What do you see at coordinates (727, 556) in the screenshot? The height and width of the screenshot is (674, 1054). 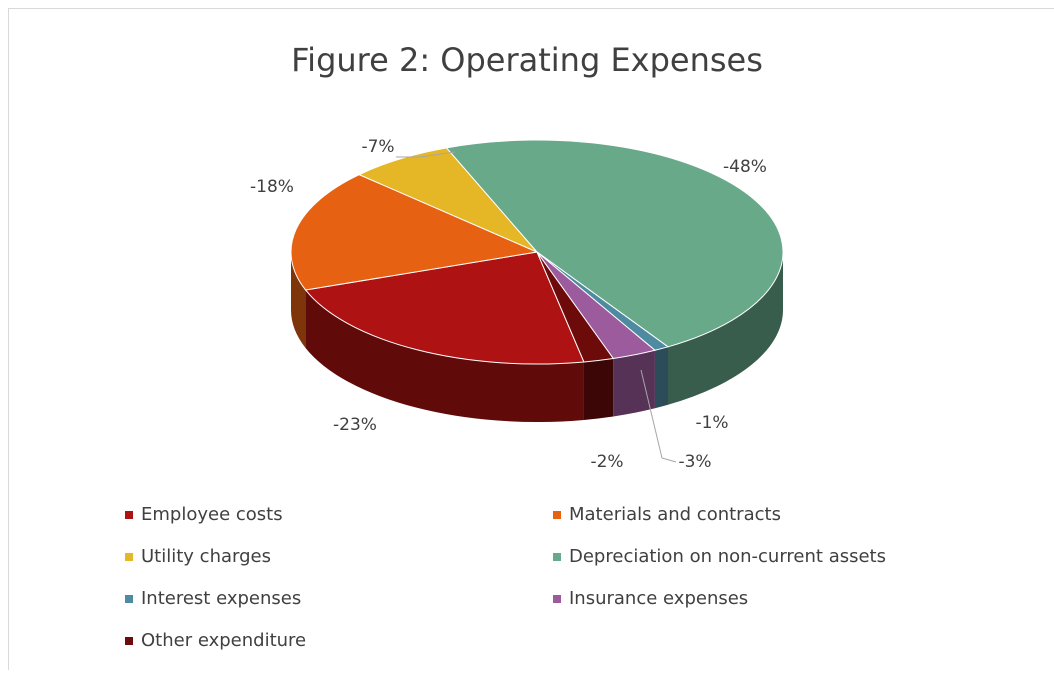 I see `legend-label: Depreciation on non-current assets` at bounding box center [727, 556].